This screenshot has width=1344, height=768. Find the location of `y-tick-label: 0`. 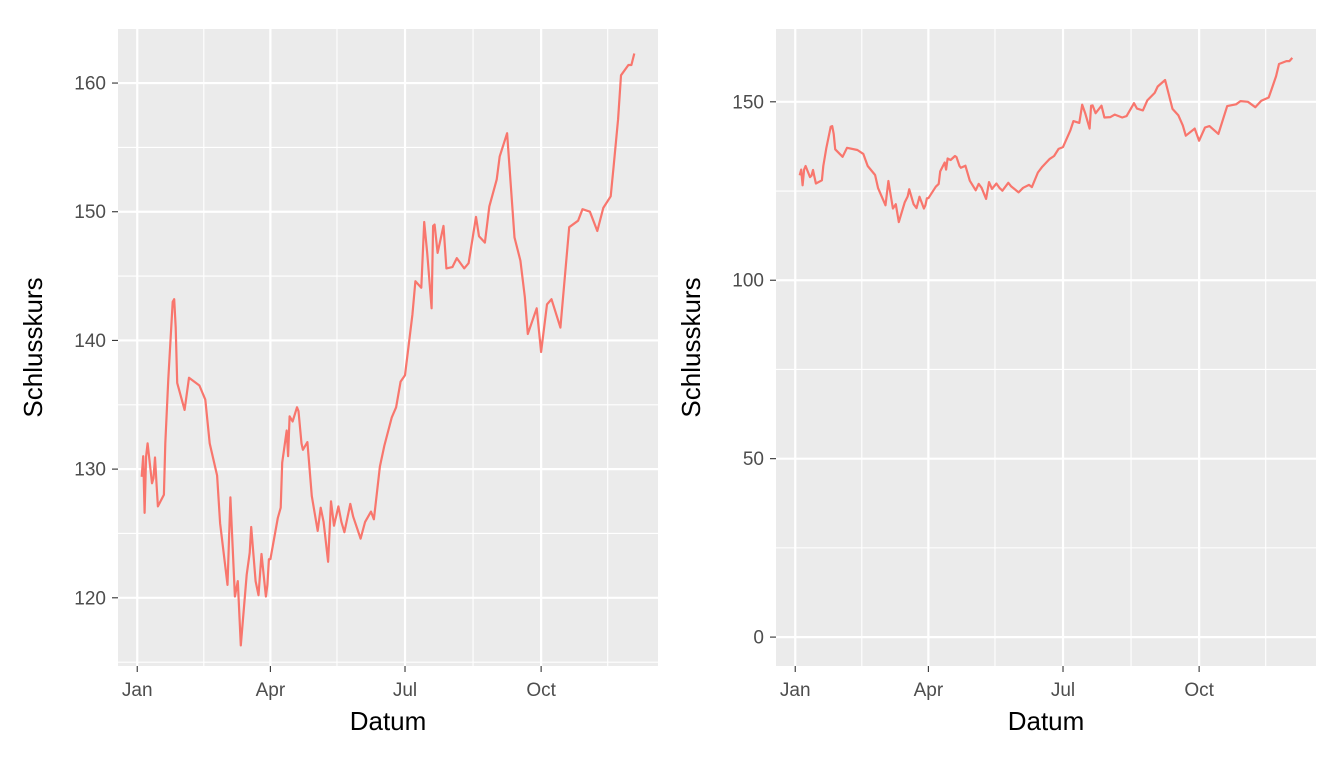

y-tick-label: 0 is located at coordinates (758, 638).